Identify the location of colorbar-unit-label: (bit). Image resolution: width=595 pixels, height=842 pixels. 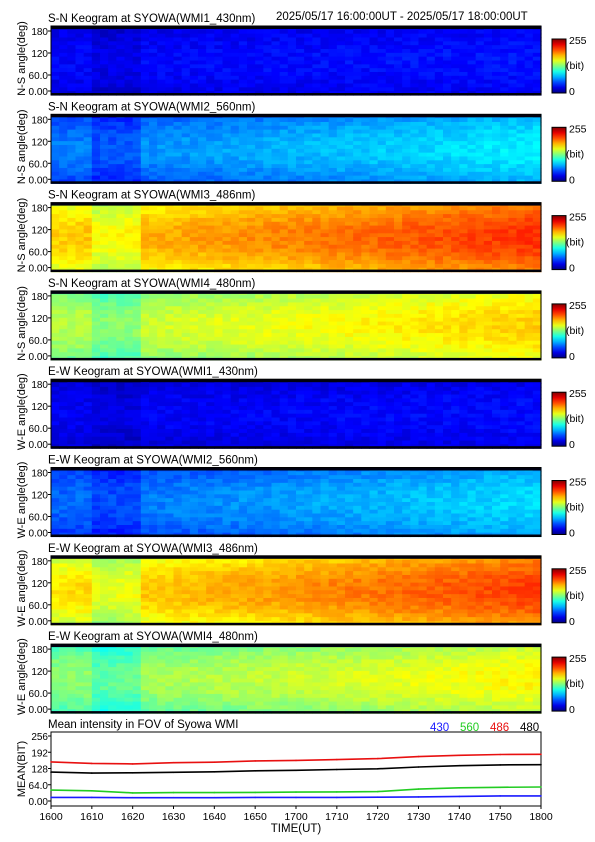
(575, 66).